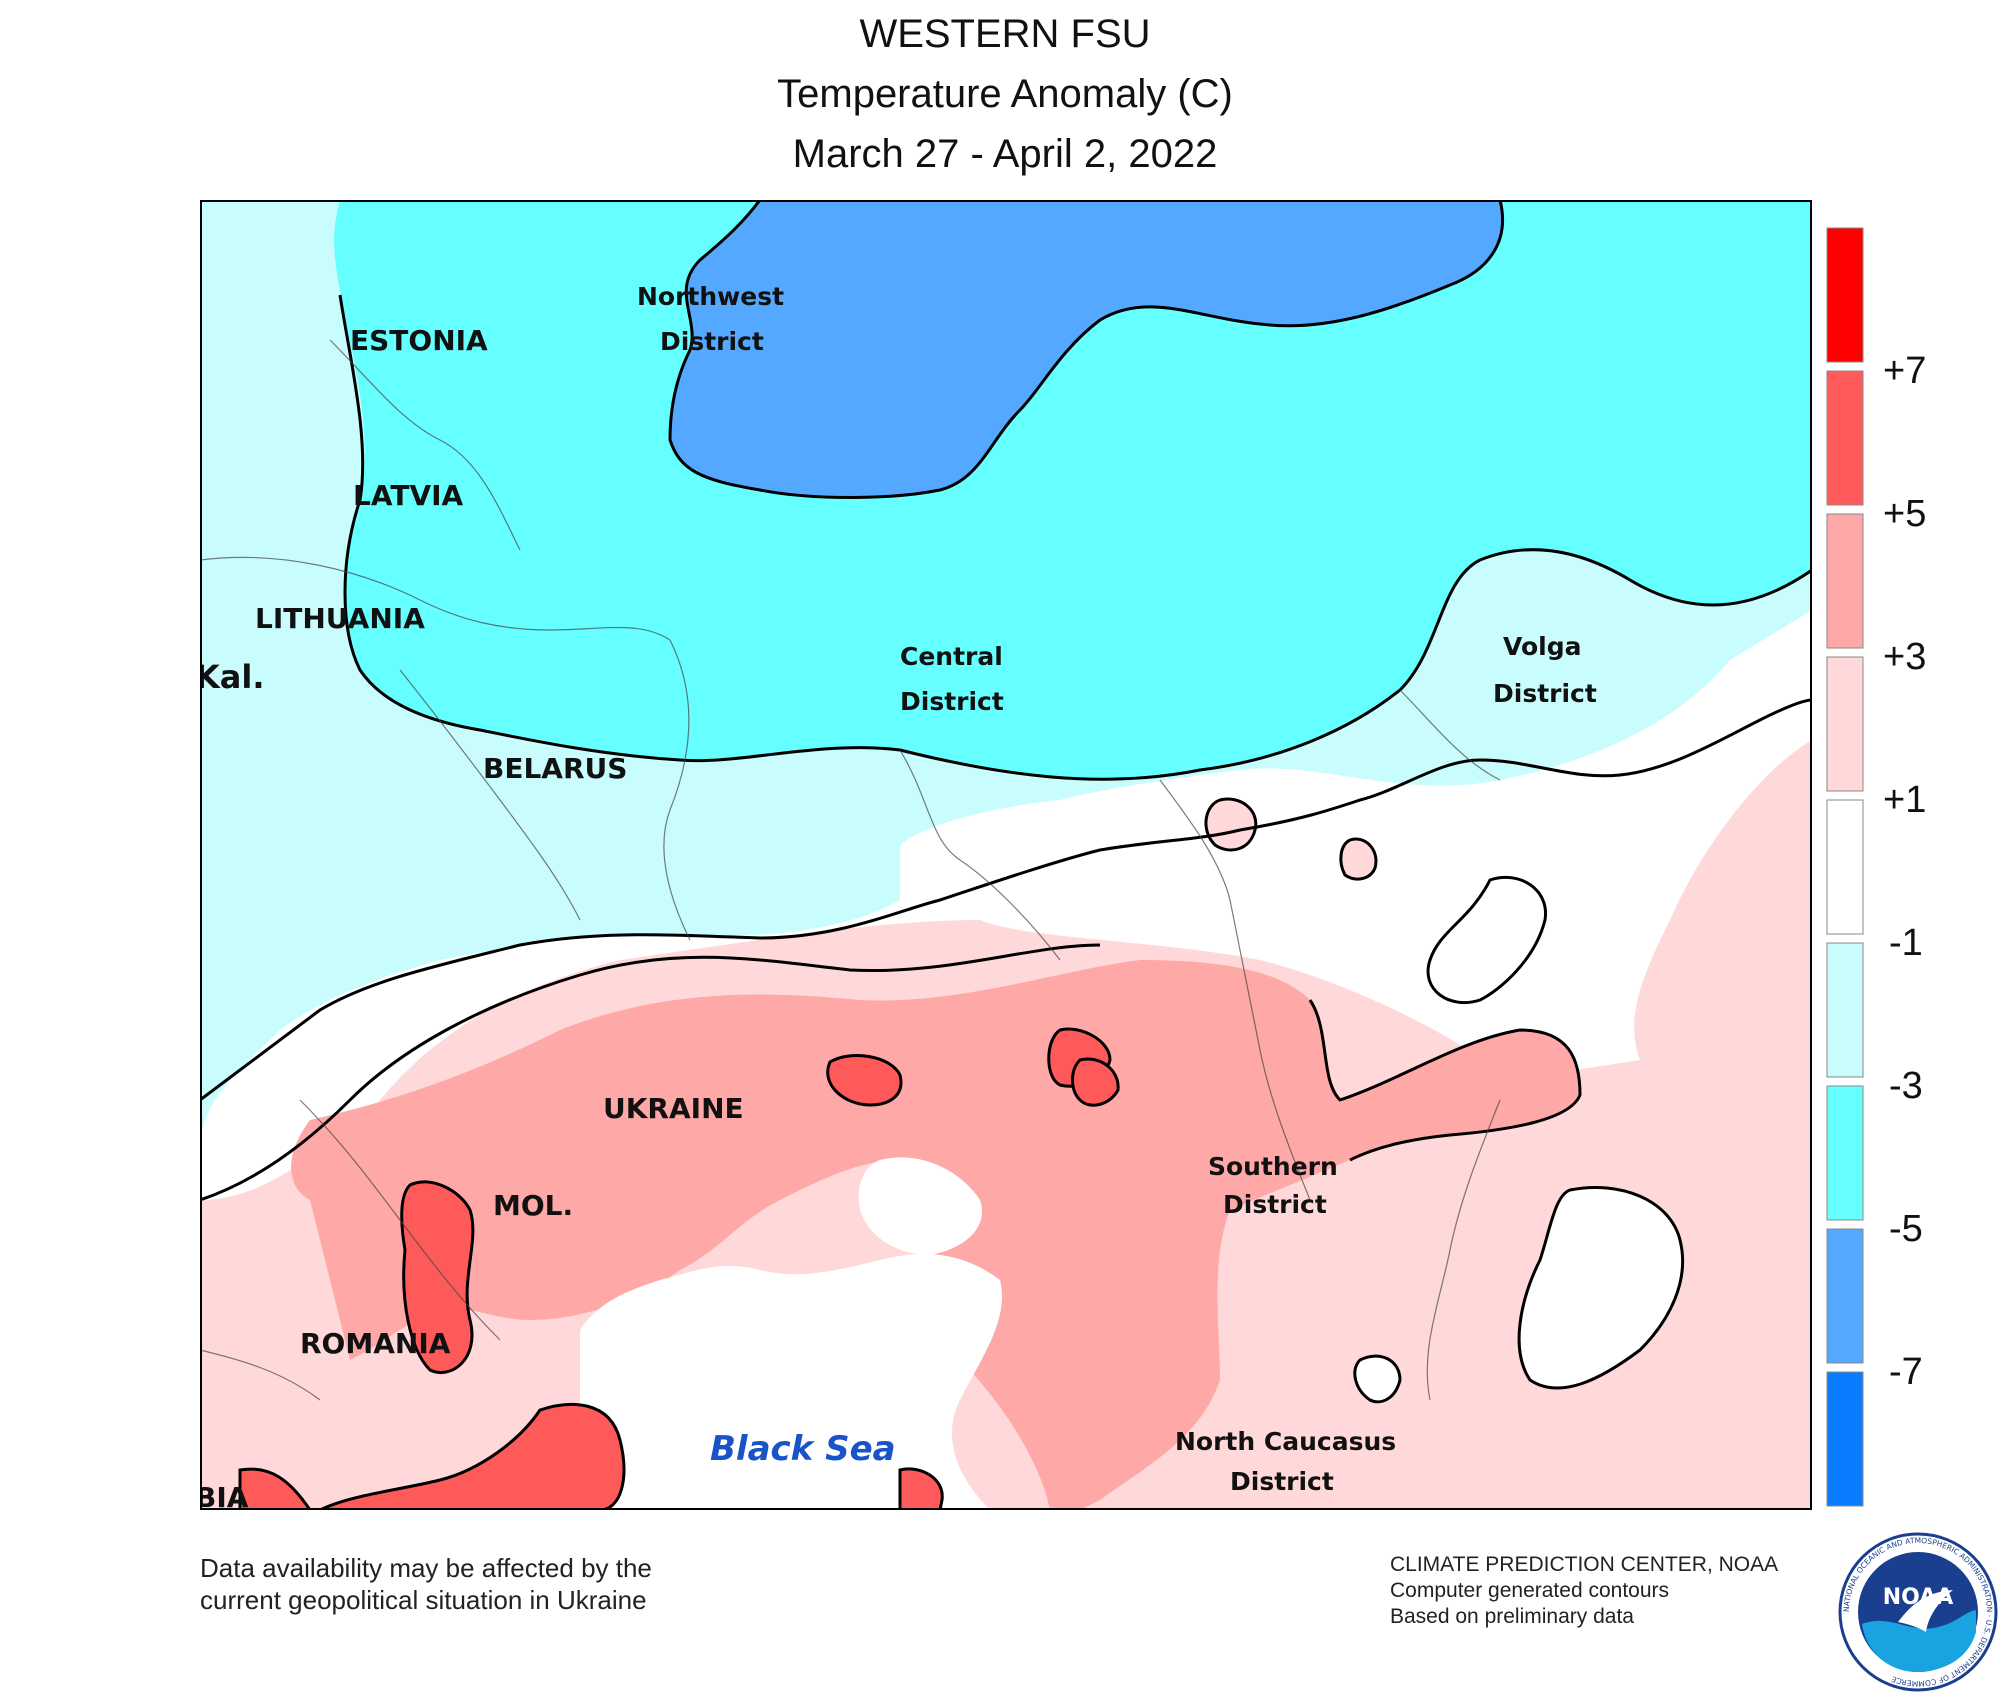 The image size is (2000, 1700). I want to click on label-latvia: LATVIA, so click(408, 495).